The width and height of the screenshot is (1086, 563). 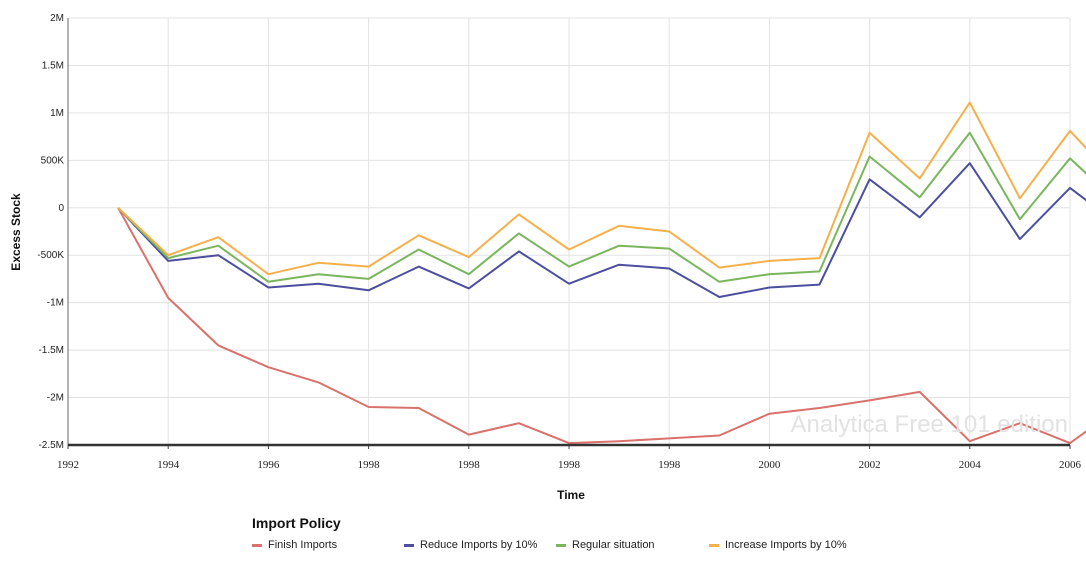 What do you see at coordinates (55, 398) in the screenshot?
I see `y-tick-label: -2M` at bounding box center [55, 398].